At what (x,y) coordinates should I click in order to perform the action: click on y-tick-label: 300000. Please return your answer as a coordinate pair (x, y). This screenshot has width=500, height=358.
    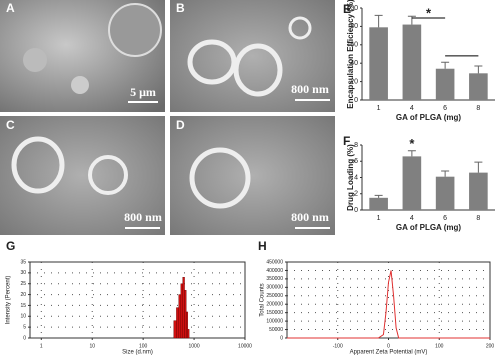
    Looking at the image, I should click on (274, 288).